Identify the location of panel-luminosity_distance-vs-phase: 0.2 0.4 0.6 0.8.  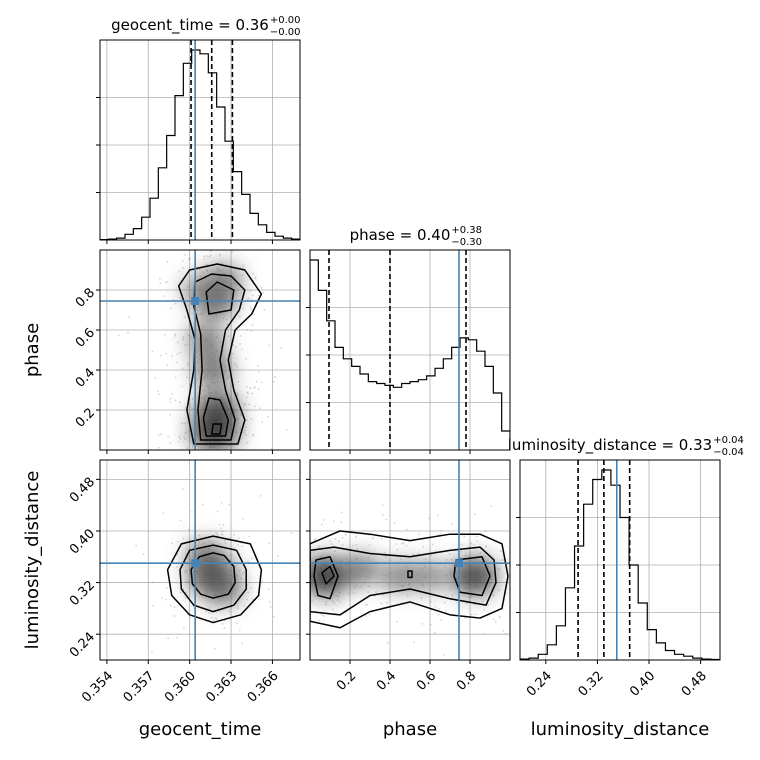
(408, 576).